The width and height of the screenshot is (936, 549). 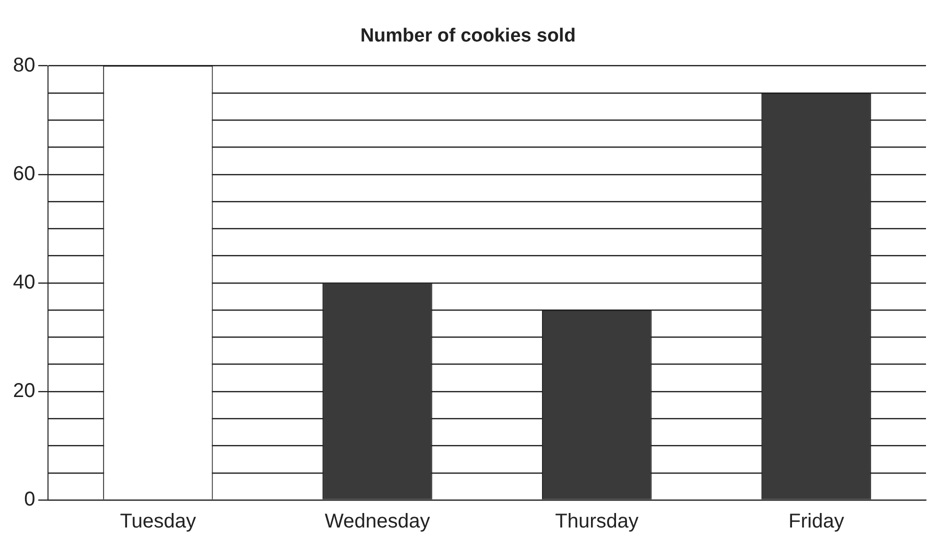 I want to click on y-tick-label: 40, so click(x=24, y=282).